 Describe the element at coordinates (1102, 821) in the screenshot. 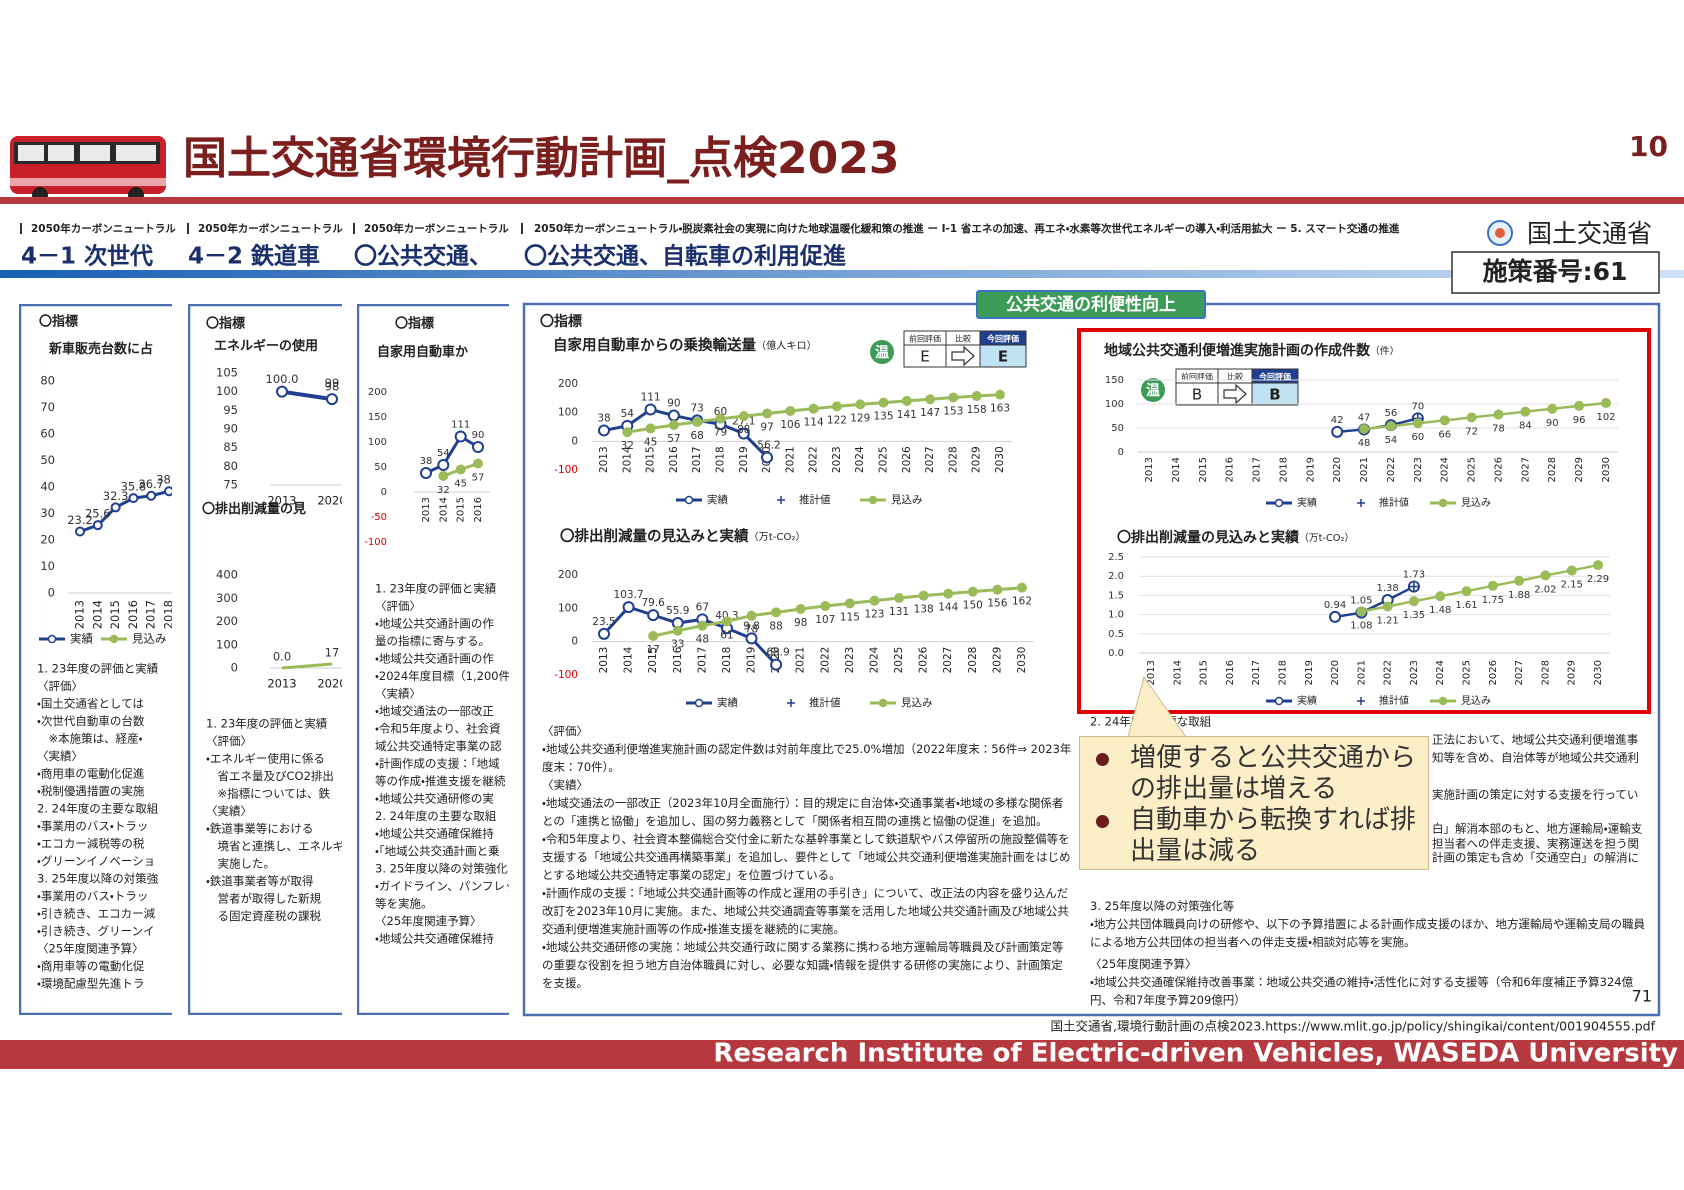

I see `bullet-dot` at that location.